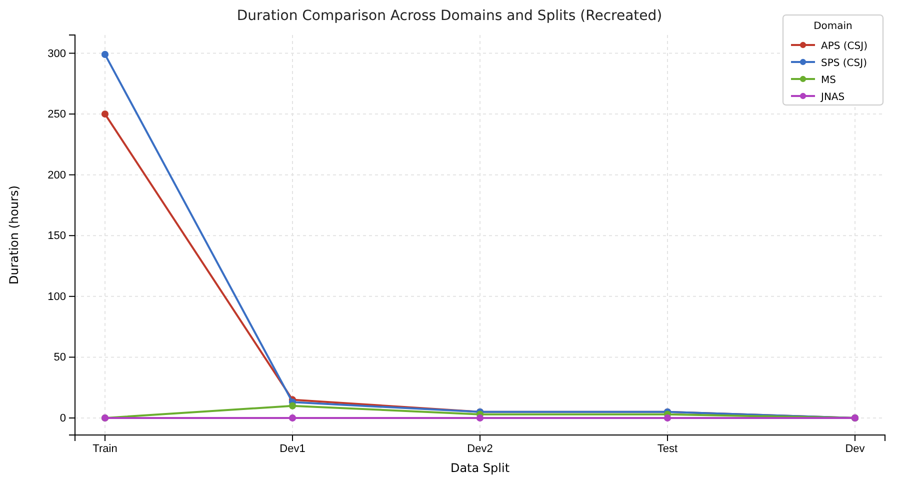  What do you see at coordinates (480, 448) in the screenshot?
I see `x-tick-label: Dev2` at bounding box center [480, 448].